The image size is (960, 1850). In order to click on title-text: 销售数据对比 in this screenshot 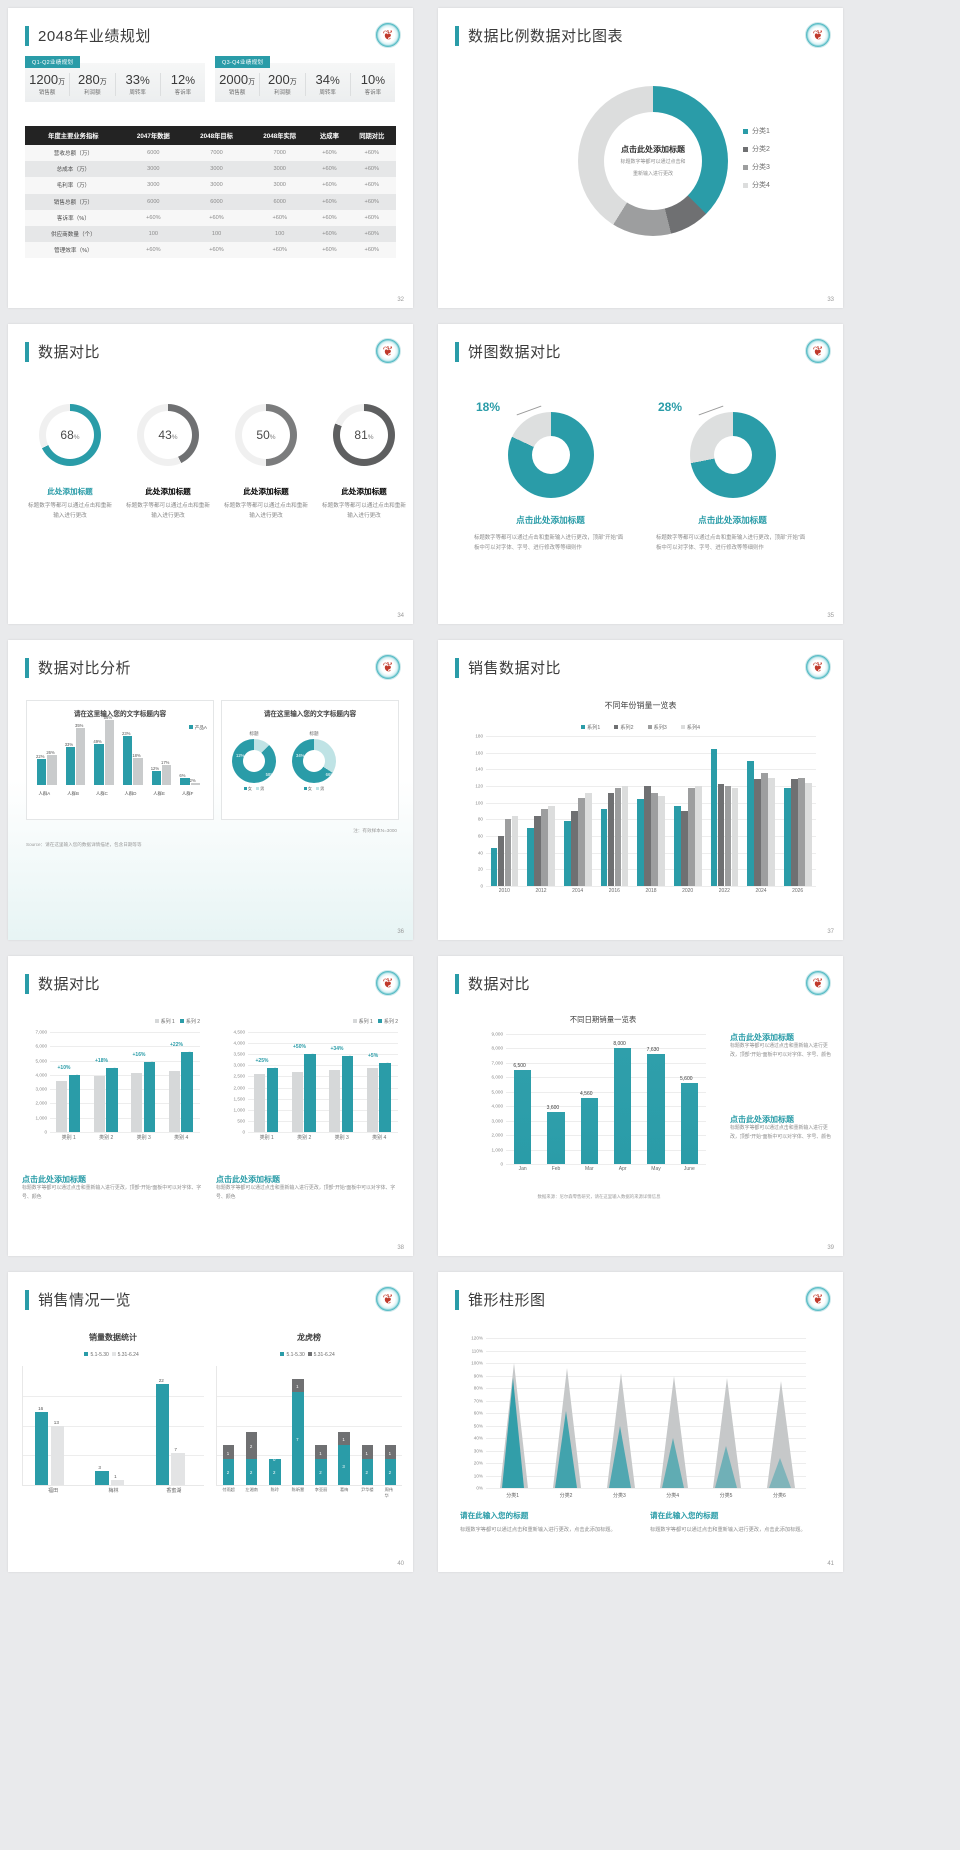, I will do `click(515, 668)`.